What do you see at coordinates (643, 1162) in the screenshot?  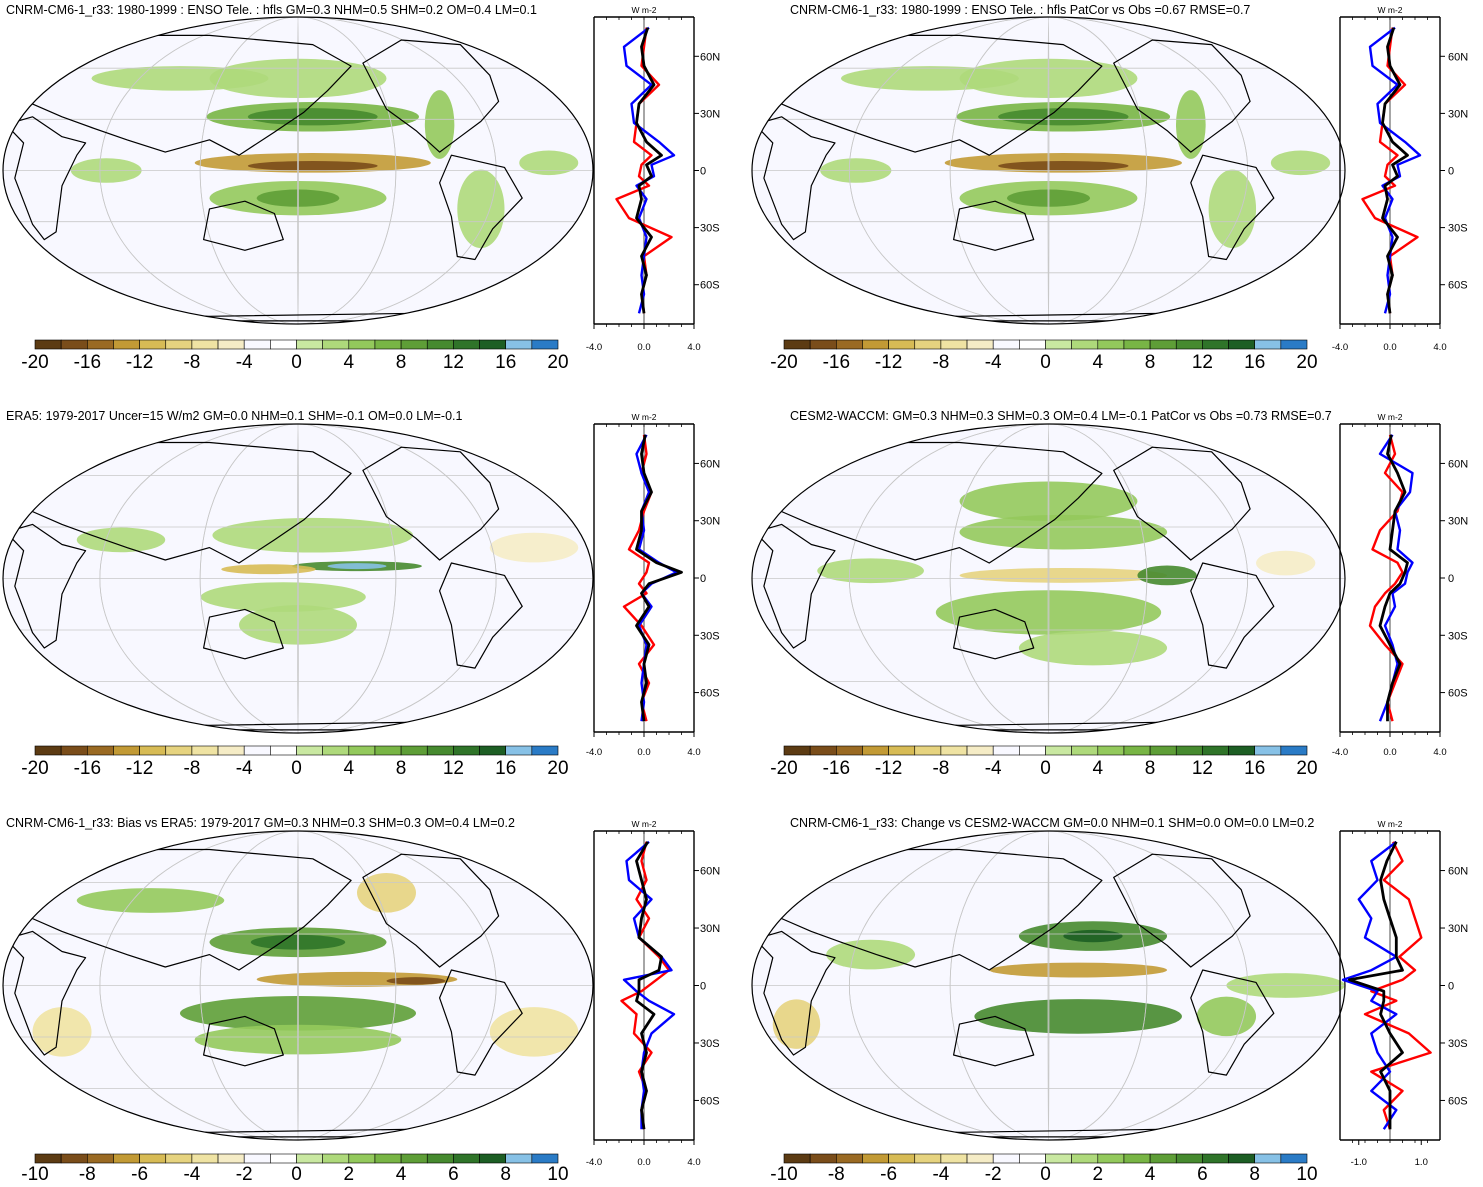 I see `zonal-x-label: 0.0` at bounding box center [643, 1162].